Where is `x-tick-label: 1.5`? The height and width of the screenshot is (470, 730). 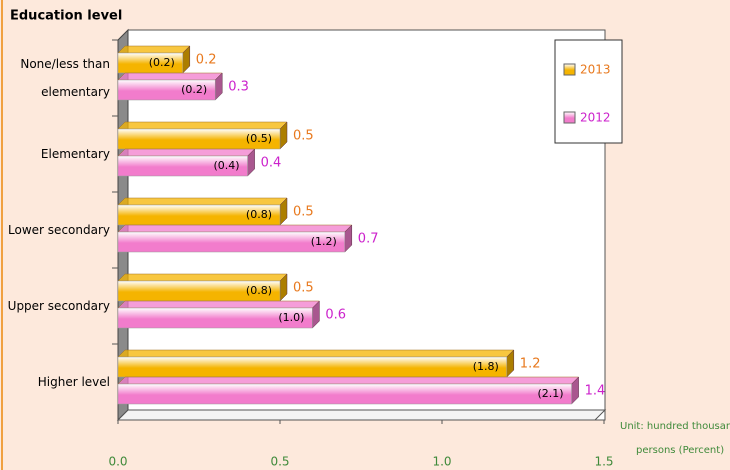 x-tick-label: 1.5 is located at coordinates (603, 462).